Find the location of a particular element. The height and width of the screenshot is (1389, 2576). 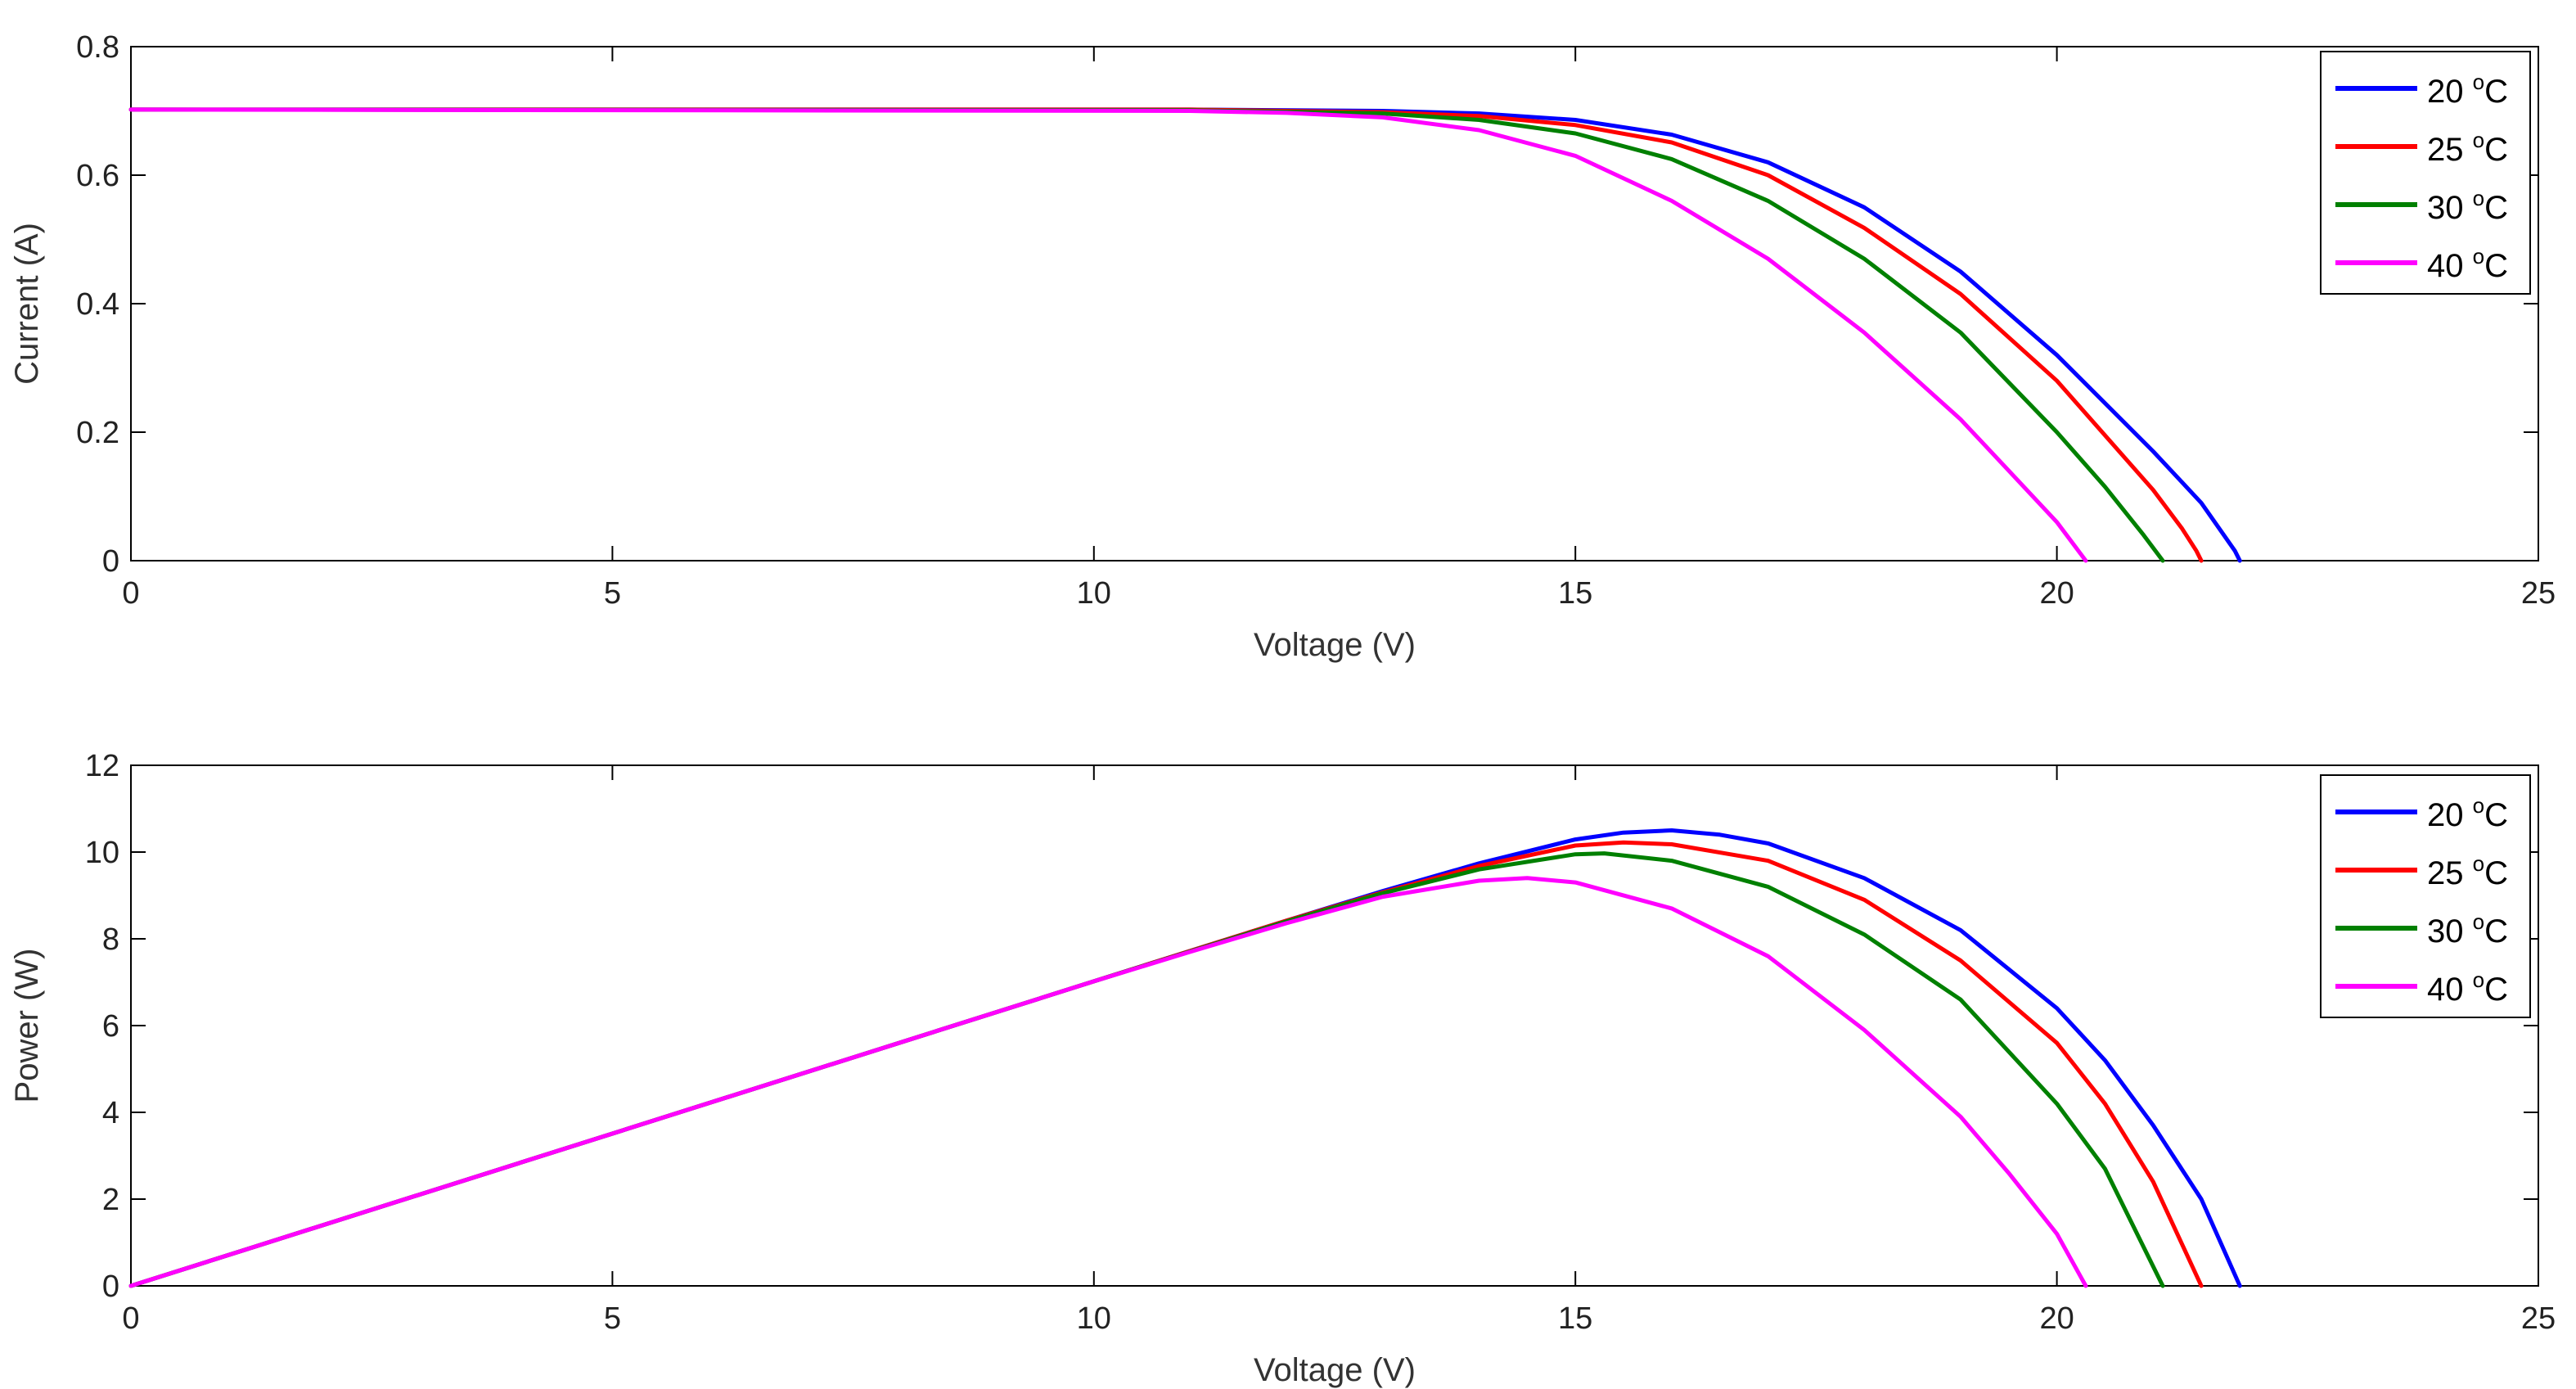

y-tick-label: 0.2 is located at coordinates (98, 433).